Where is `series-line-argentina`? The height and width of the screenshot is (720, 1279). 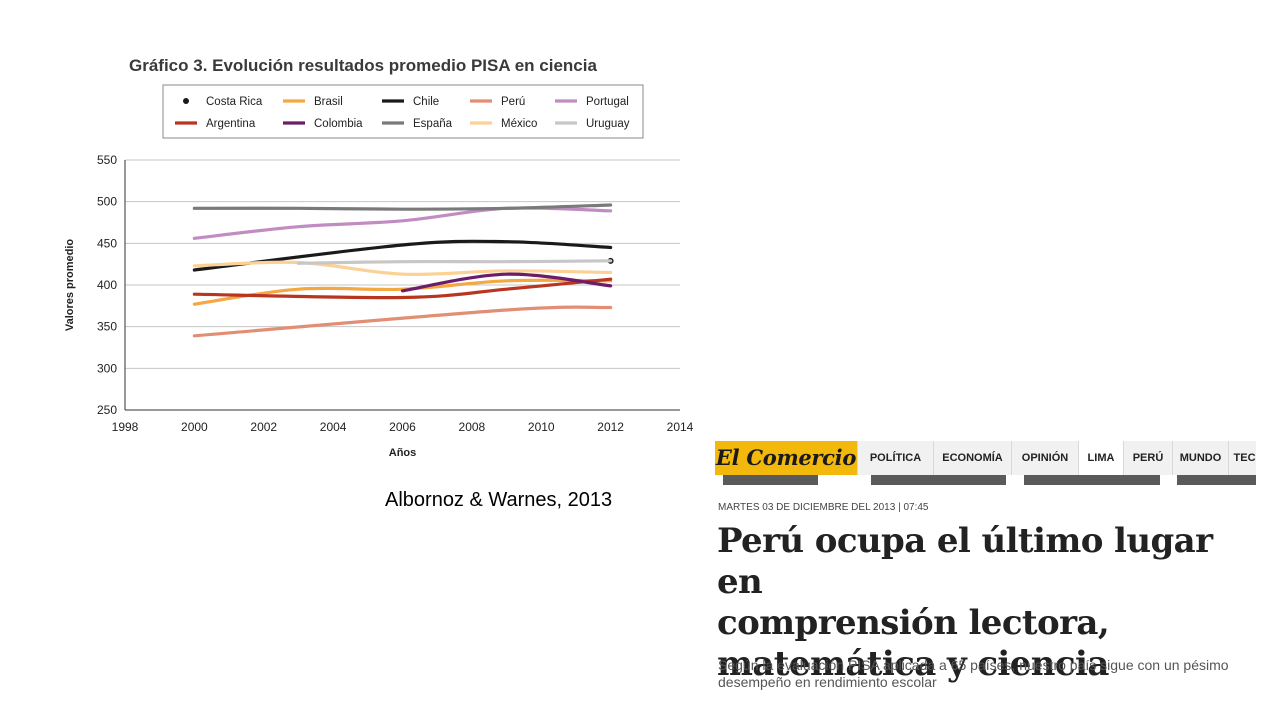 series-line-argentina is located at coordinates (402, 288).